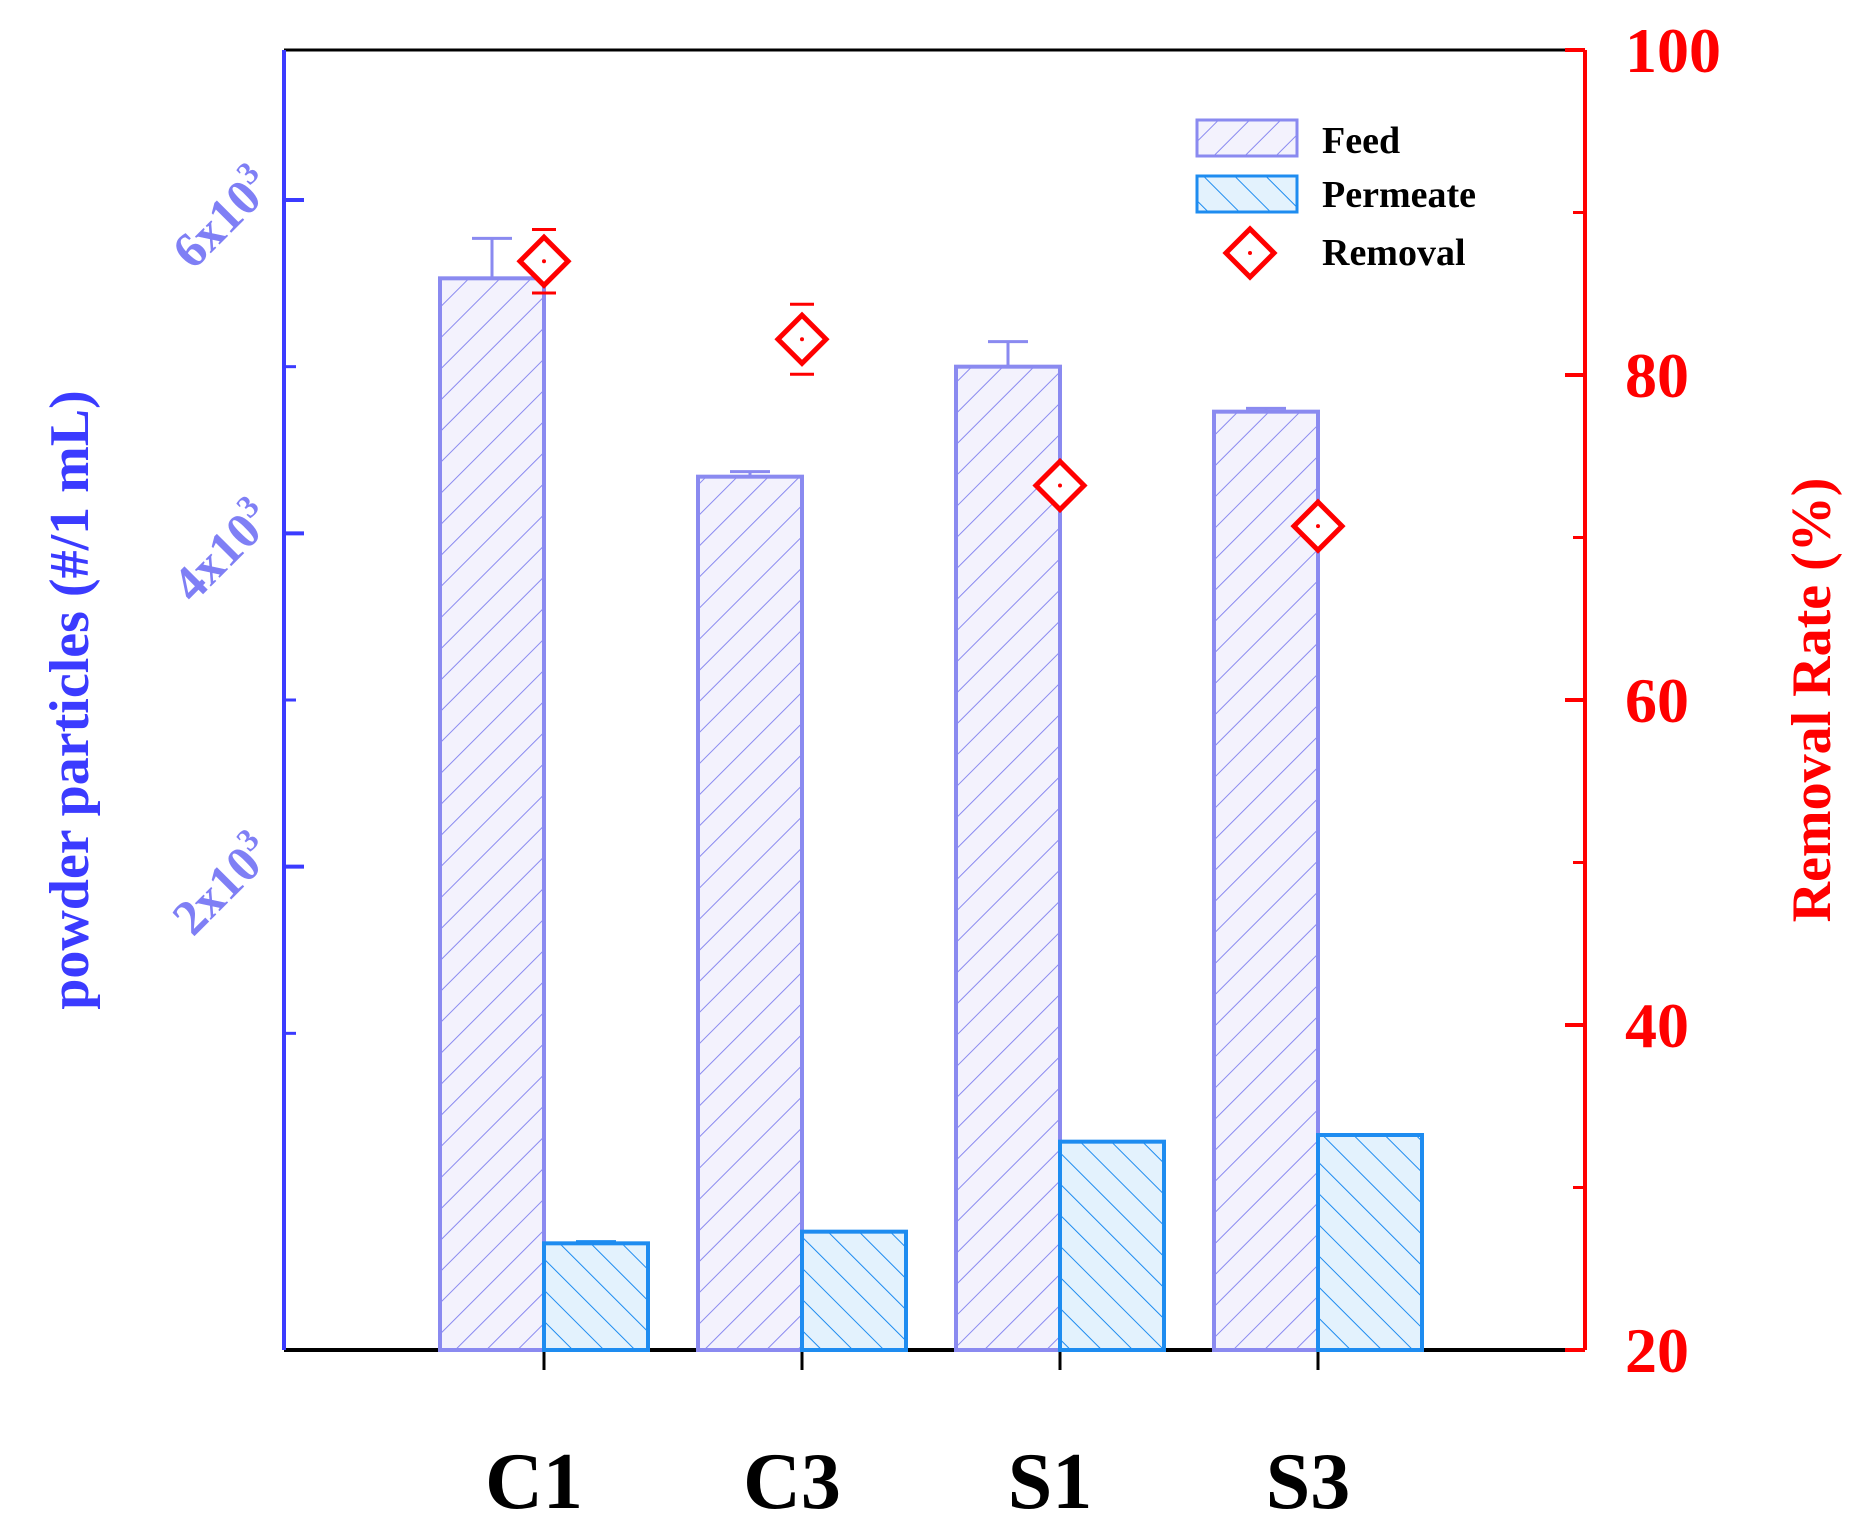 This screenshot has width=1876, height=1523. What do you see at coordinates (792, 1480) in the screenshot?
I see `x-category-label: C3` at bounding box center [792, 1480].